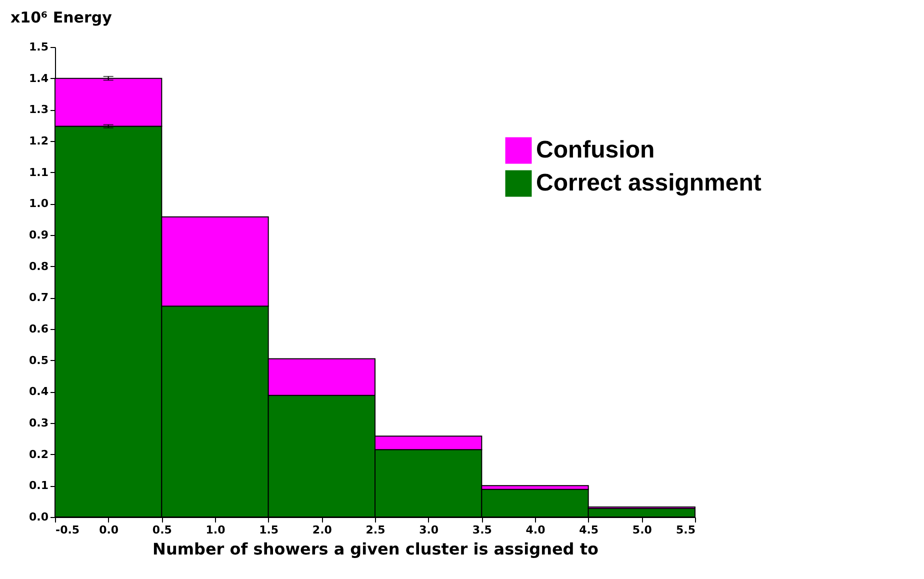 The height and width of the screenshot is (579, 924). What do you see at coordinates (38, 141) in the screenshot?
I see `y-tick-label: 1.2` at bounding box center [38, 141].